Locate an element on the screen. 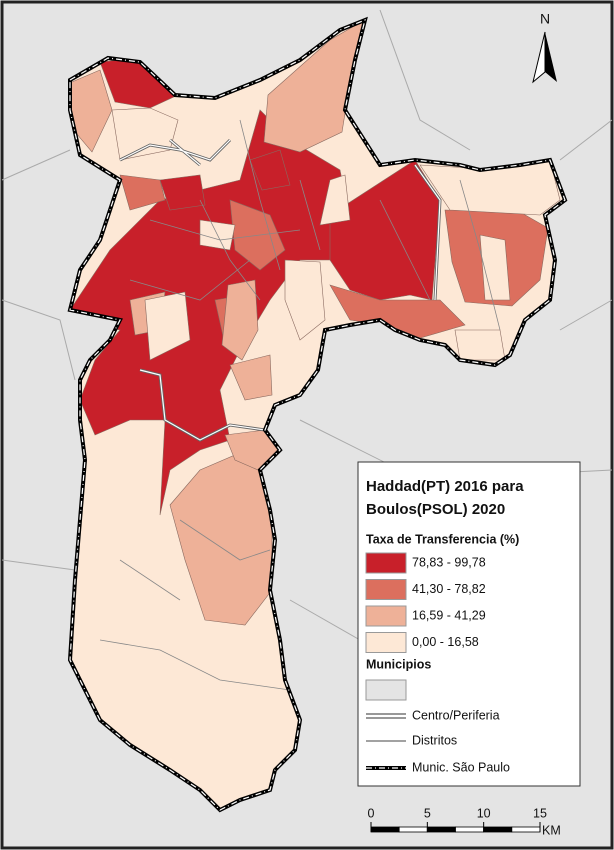  north-label: N is located at coordinates (545, 19).